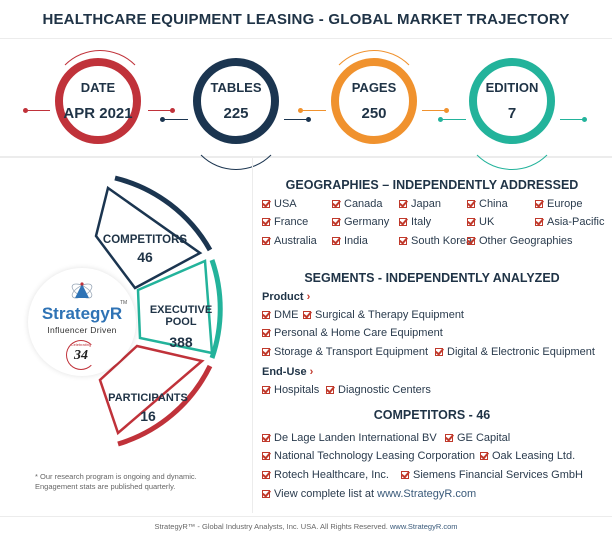  What do you see at coordinates (82, 290) in the screenshot?
I see `logo-atom-icon` at bounding box center [82, 290].